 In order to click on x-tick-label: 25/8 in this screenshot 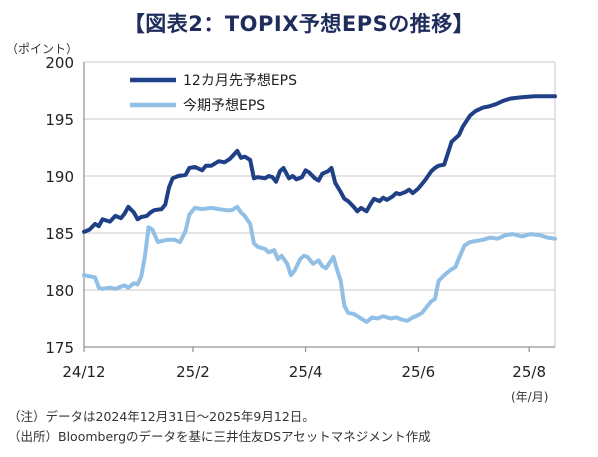, I will do `click(529, 372)`.